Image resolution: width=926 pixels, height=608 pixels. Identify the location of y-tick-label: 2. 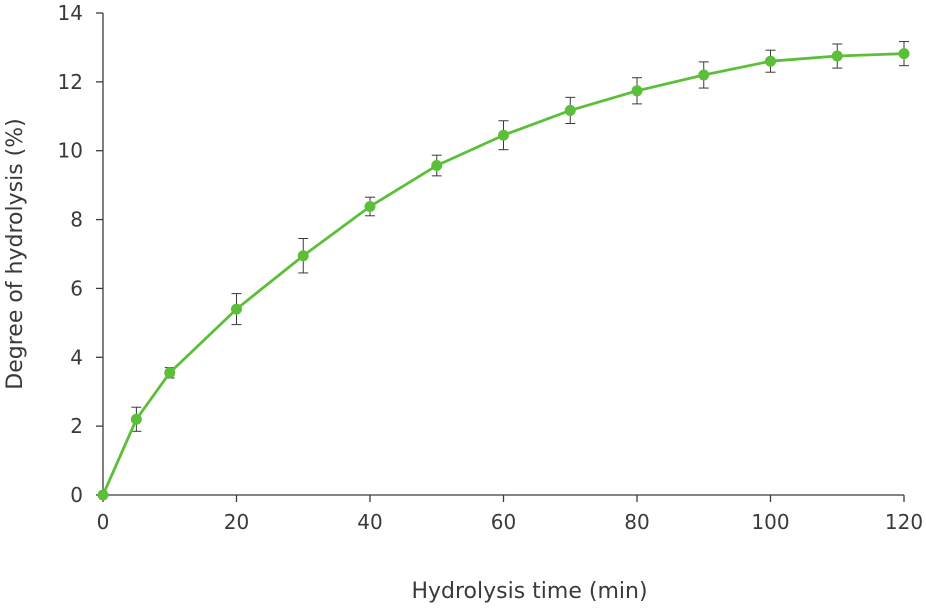
(76, 426).